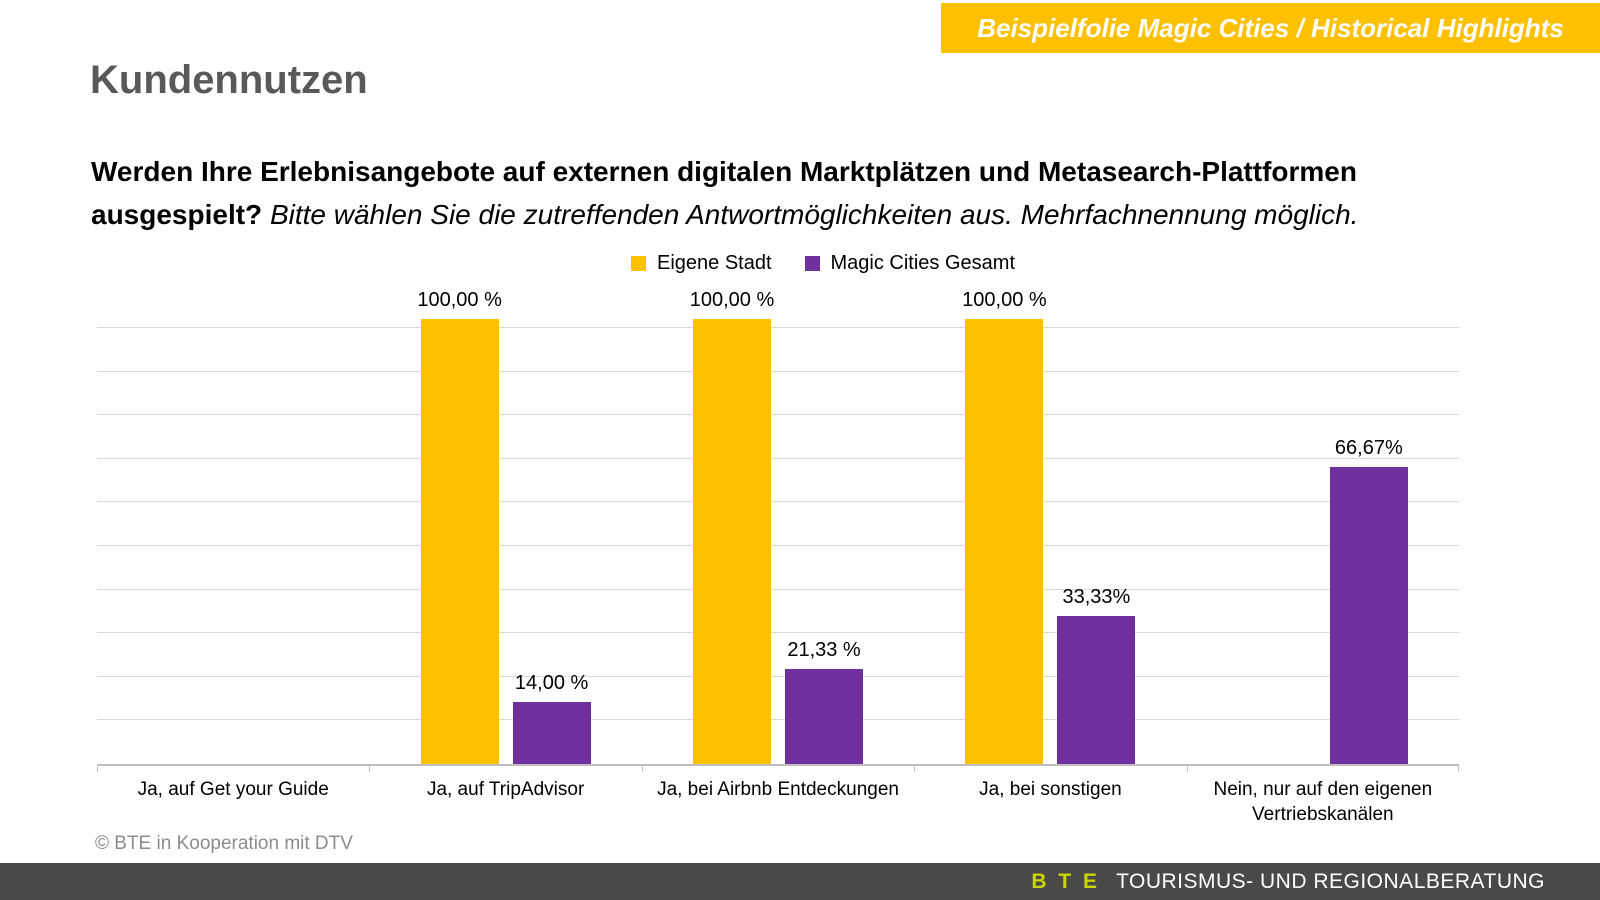 The height and width of the screenshot is (900, 1600). I want to click on category-slot: 100,00 % 33,33%, so click(1050, 526).